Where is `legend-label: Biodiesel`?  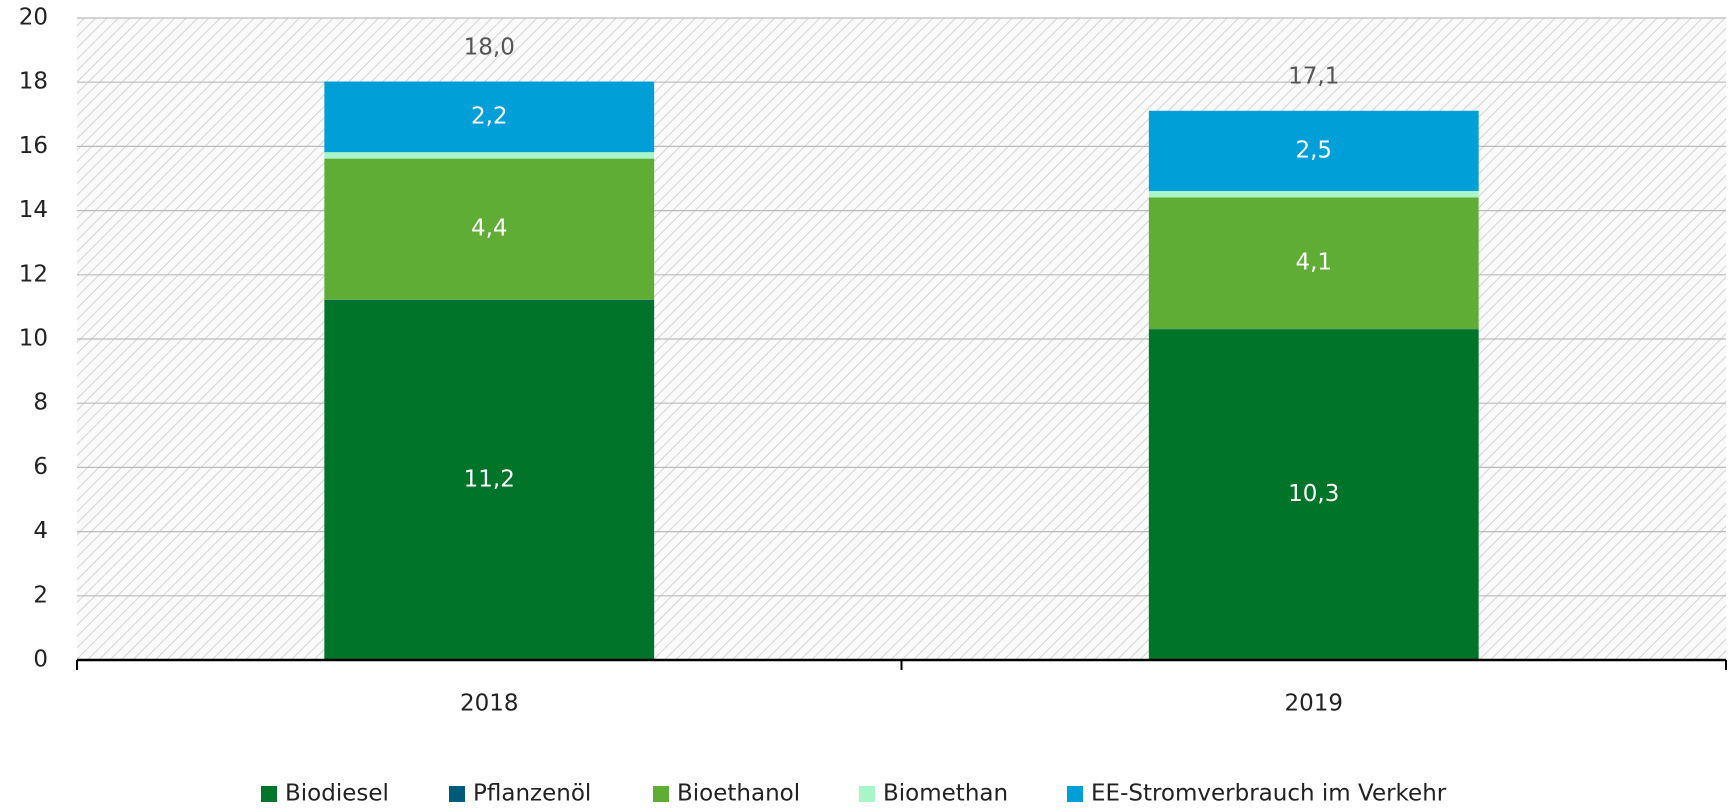 legend-label: Biodiesel is located at coordinates (337, 794).